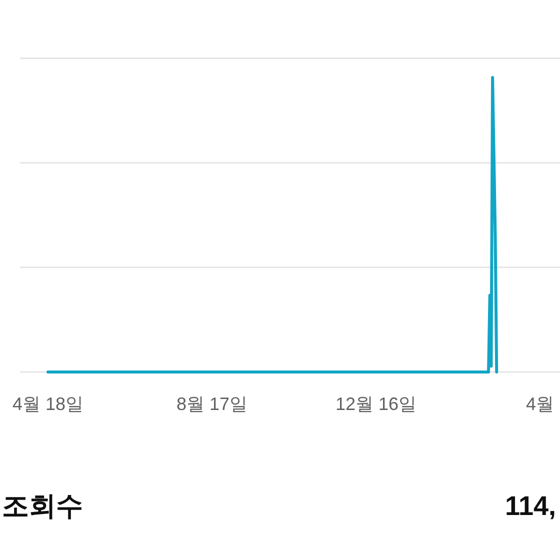  What do you see at coordinates (212, 404) in the screenshot?
I see `x-tick-label: 8월 17일` at bounding box center [212, 404].